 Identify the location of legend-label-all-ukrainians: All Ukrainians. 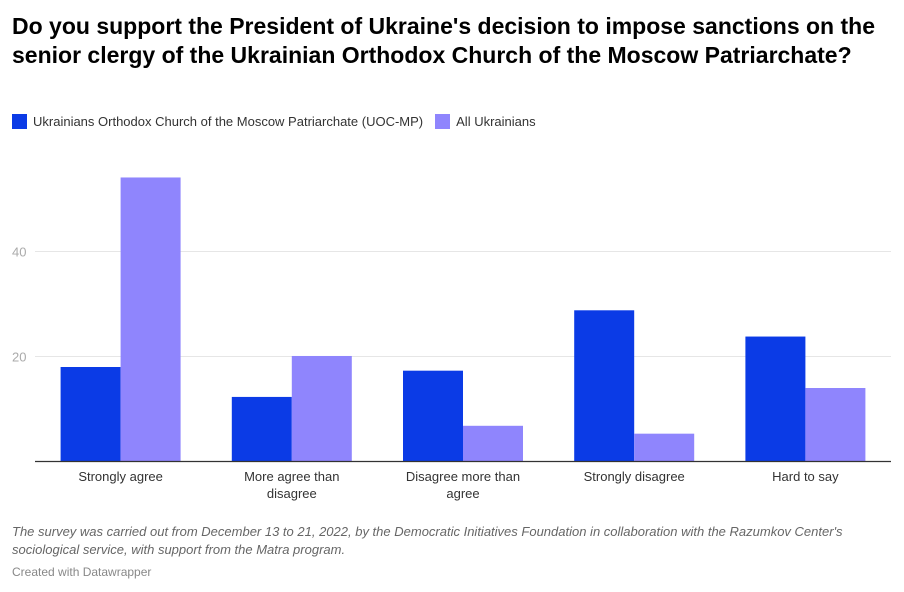
(496, 121).